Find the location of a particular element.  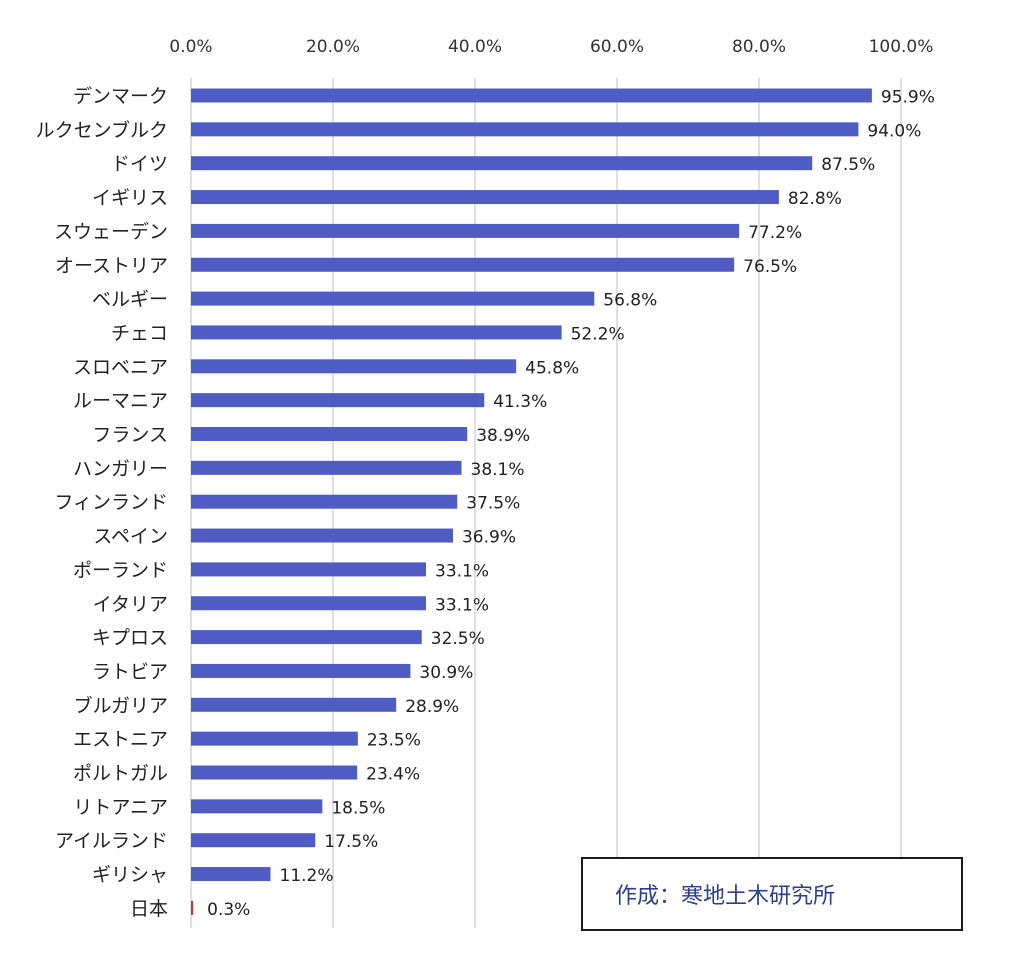

data-label: 36.9% is located at coordinates (489, 538).